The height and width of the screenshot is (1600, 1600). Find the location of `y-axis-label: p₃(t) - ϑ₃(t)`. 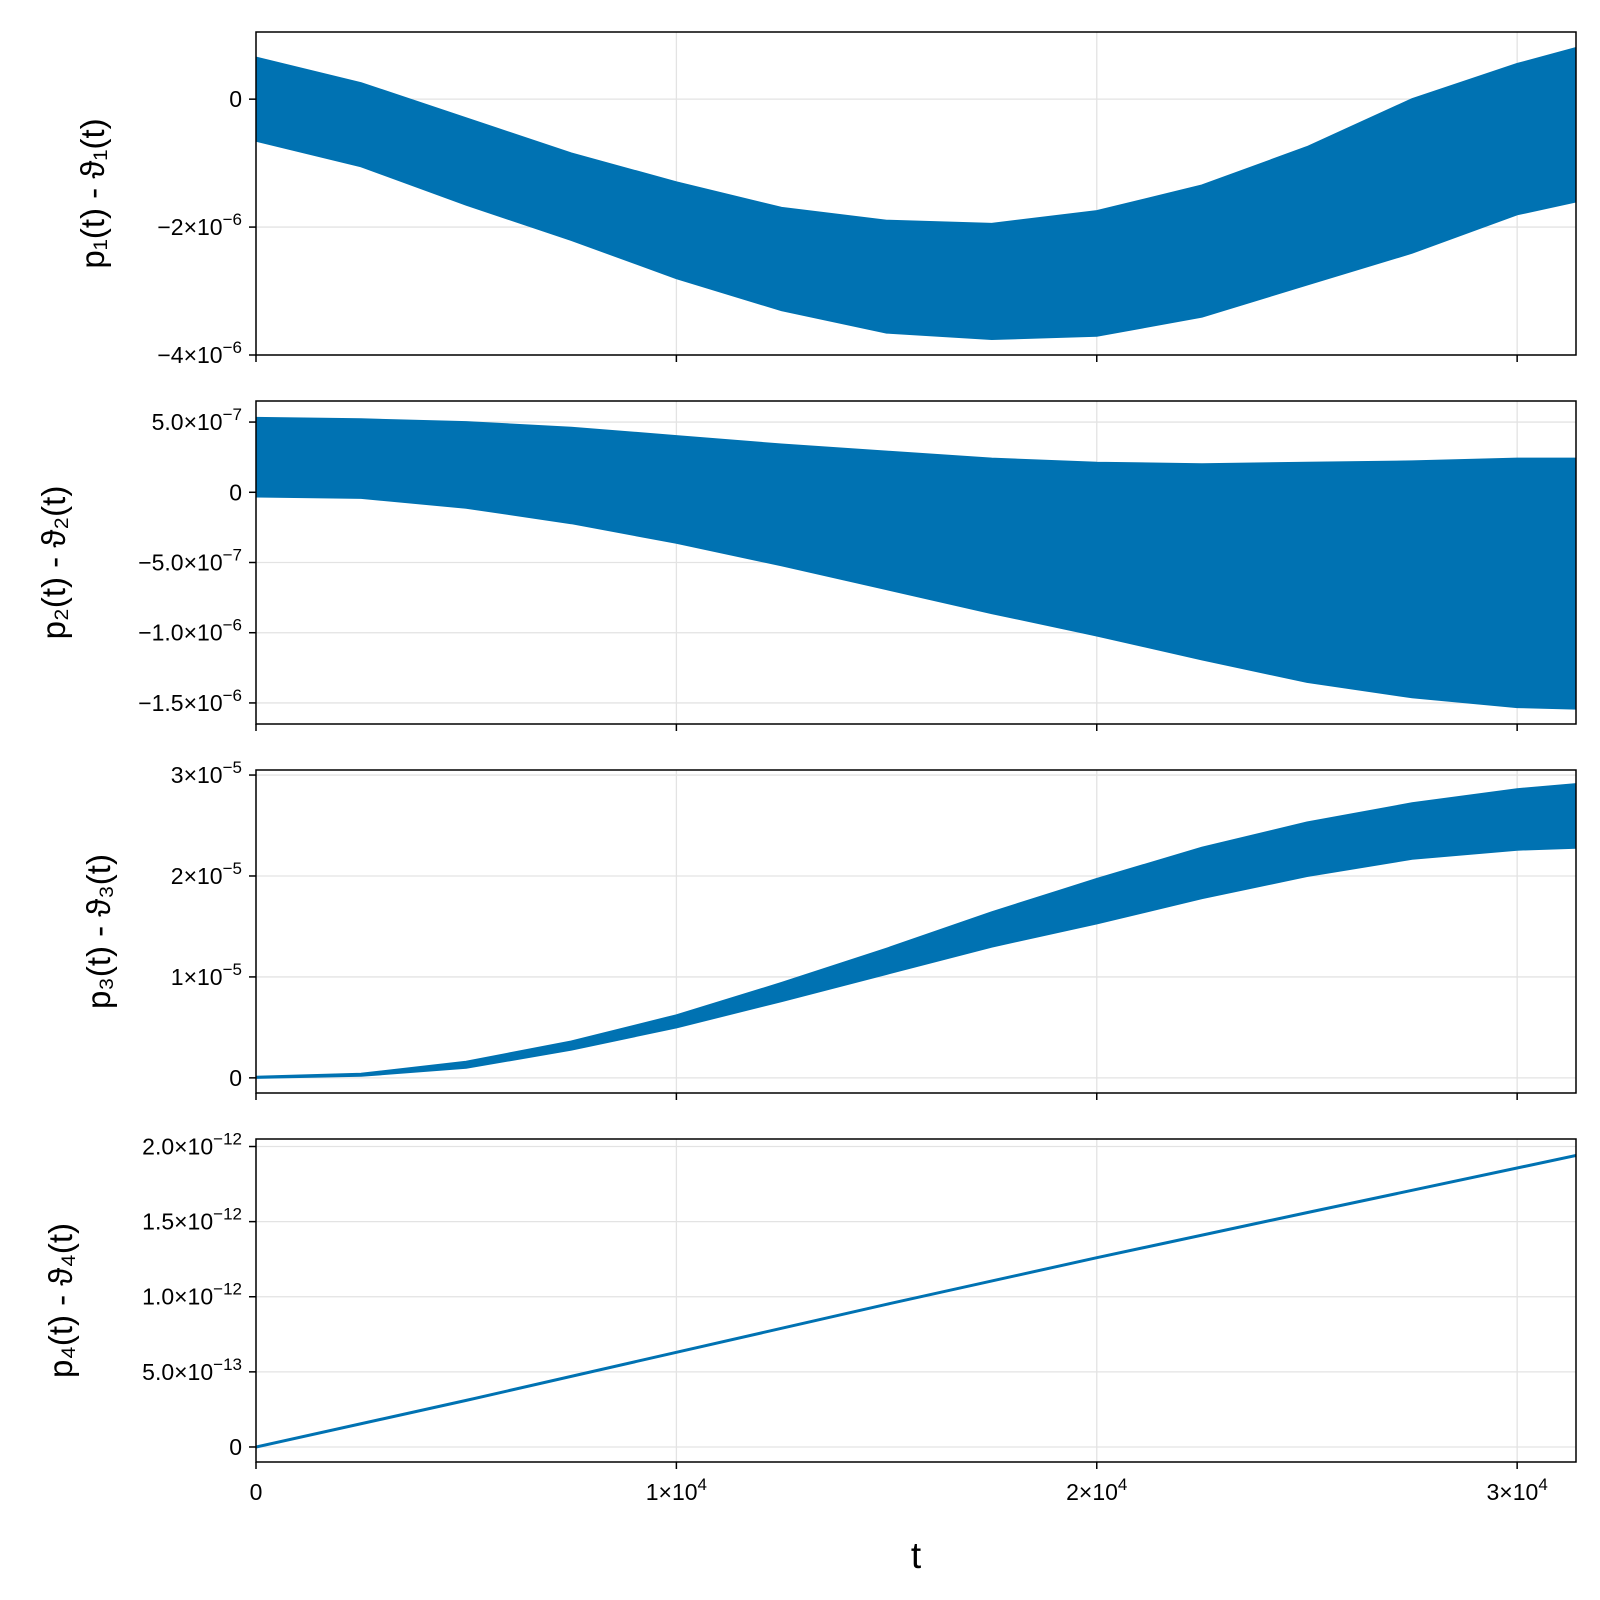

y-axis-label: p₃(t) - ϑ₃(t) is located at coordinates (98, 931).